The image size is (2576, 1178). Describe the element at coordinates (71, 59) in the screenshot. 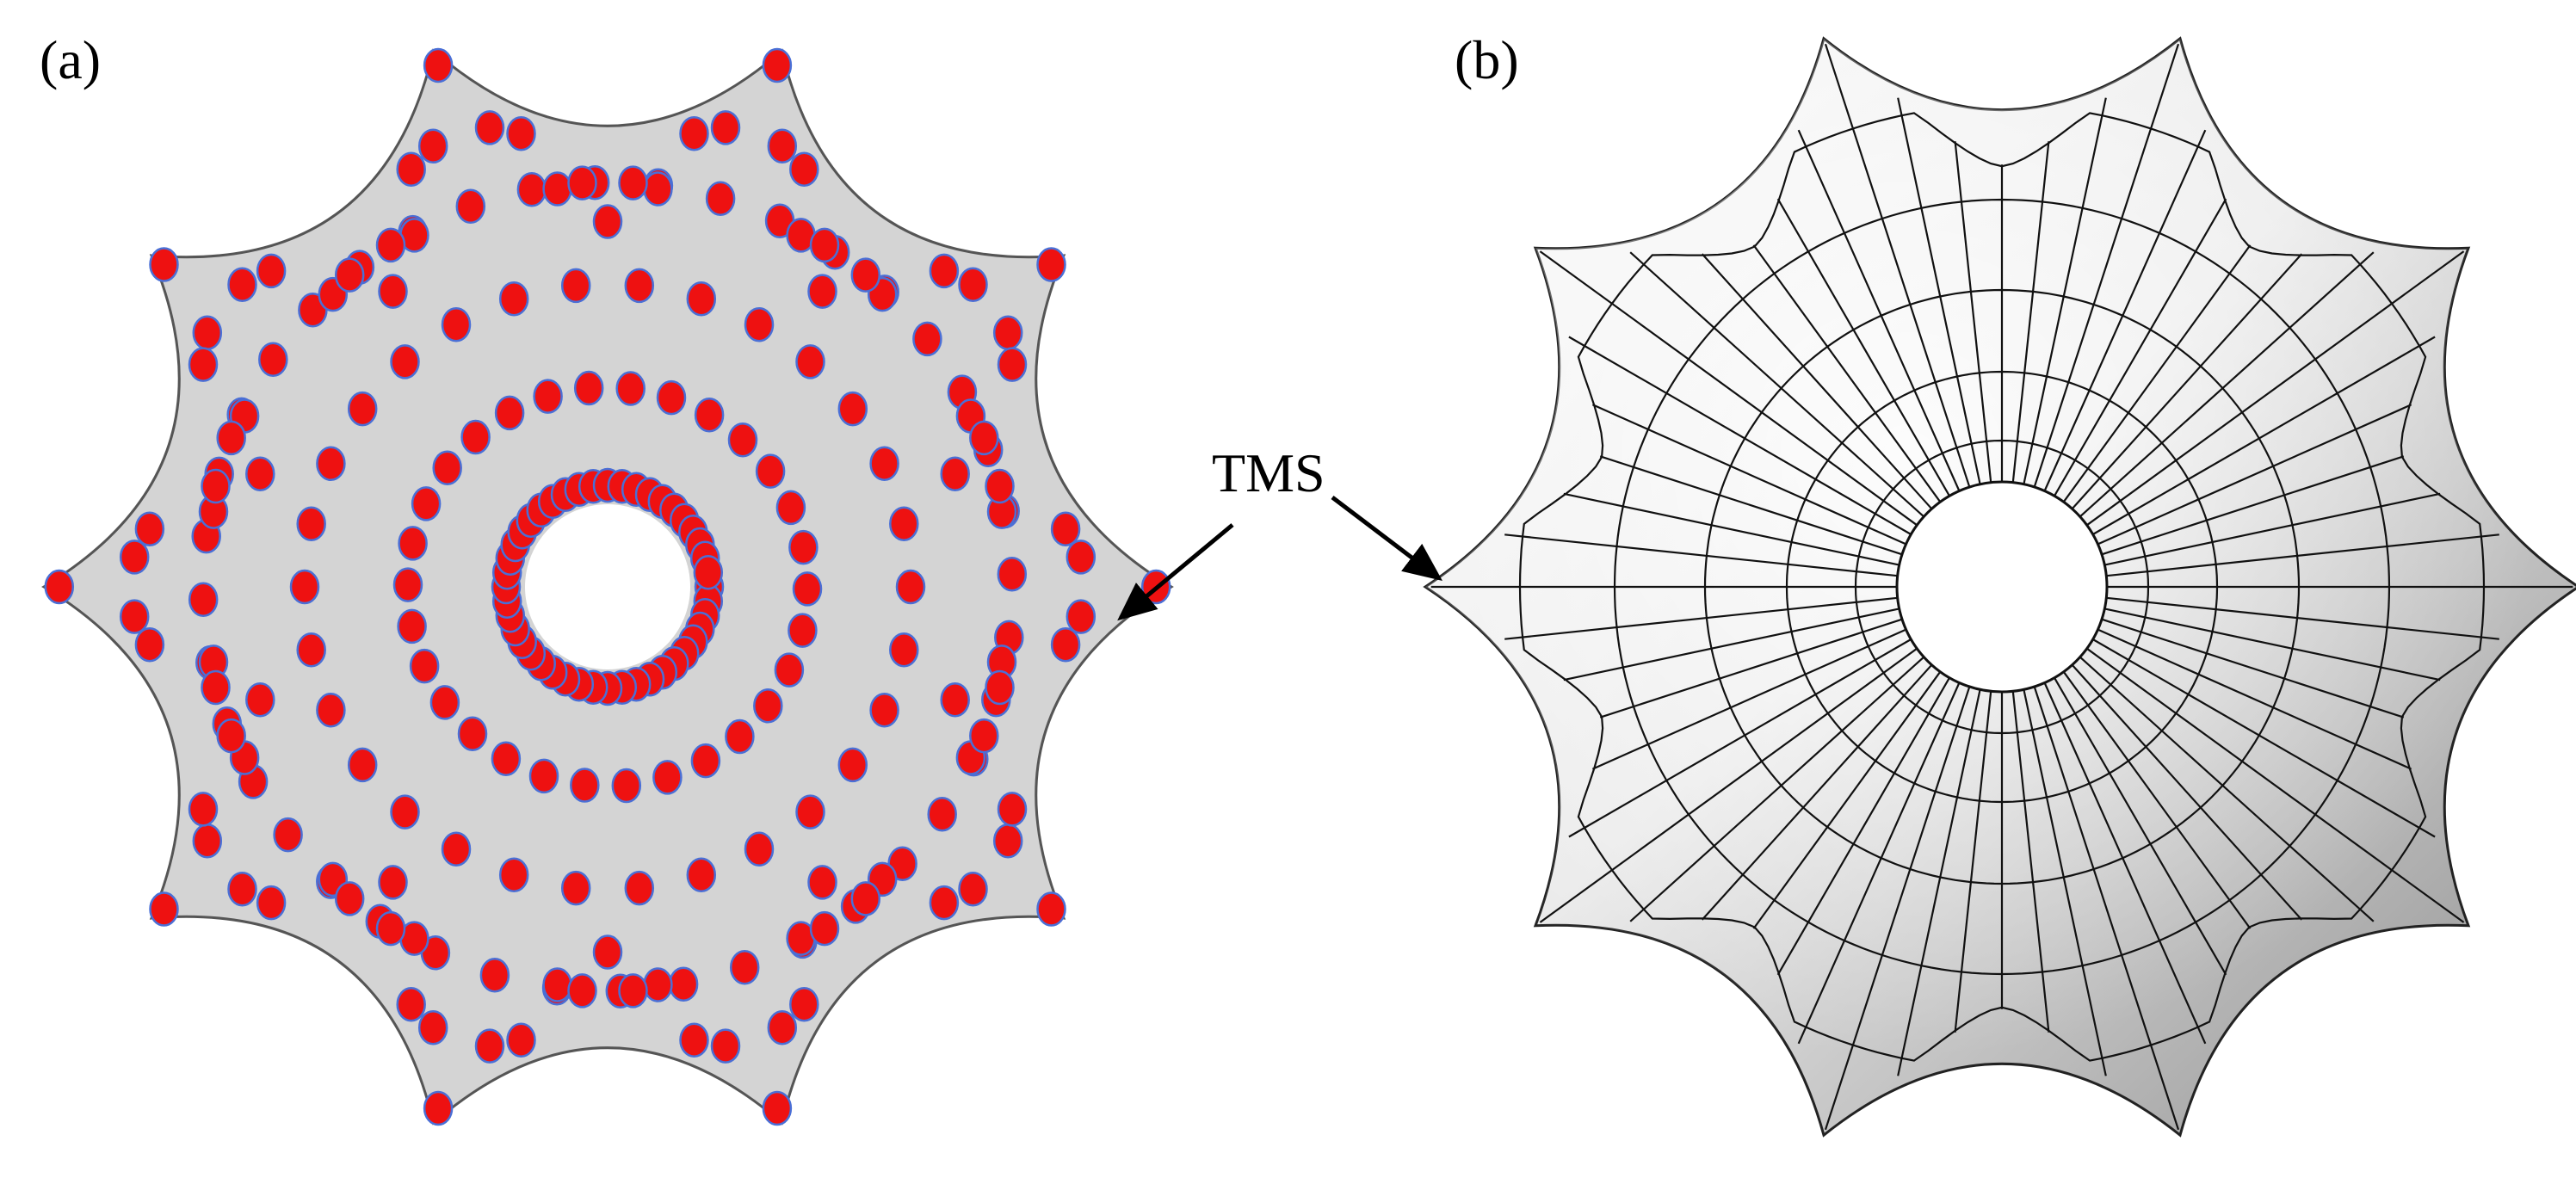

I see `panel-a-label: (a)` at that location.